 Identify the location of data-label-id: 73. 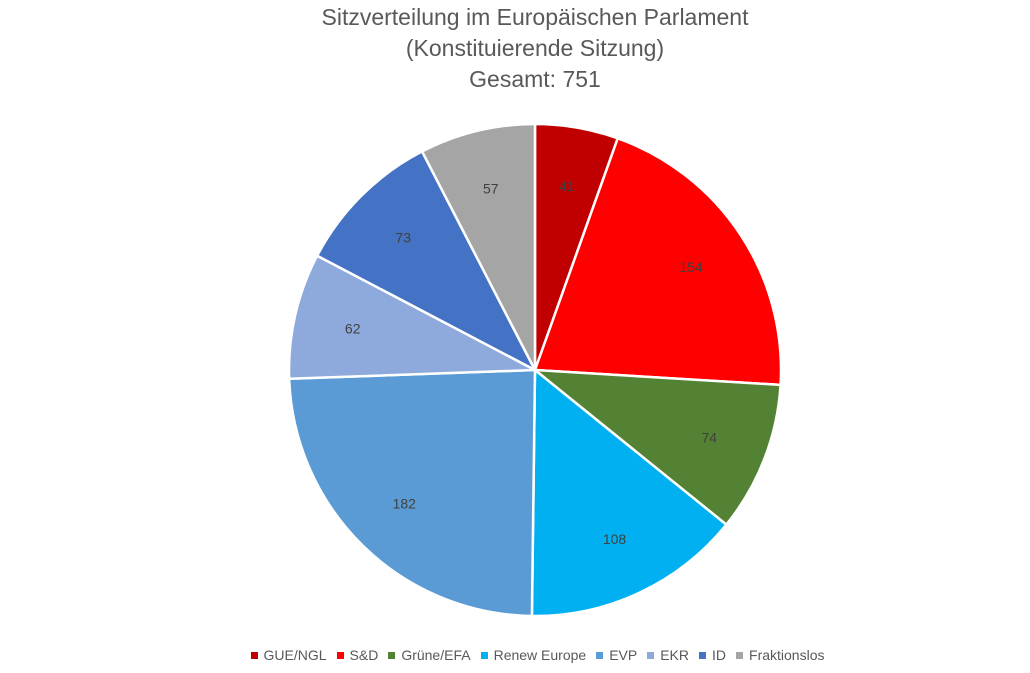
(403, 237).